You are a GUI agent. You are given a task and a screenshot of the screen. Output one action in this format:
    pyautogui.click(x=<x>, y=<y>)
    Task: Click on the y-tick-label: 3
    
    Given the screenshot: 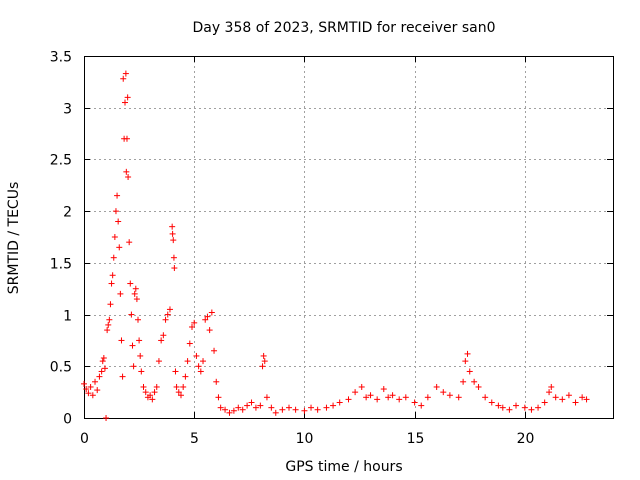 What is the action you would take?
    pyautogui.click(x=67, y=110)
    